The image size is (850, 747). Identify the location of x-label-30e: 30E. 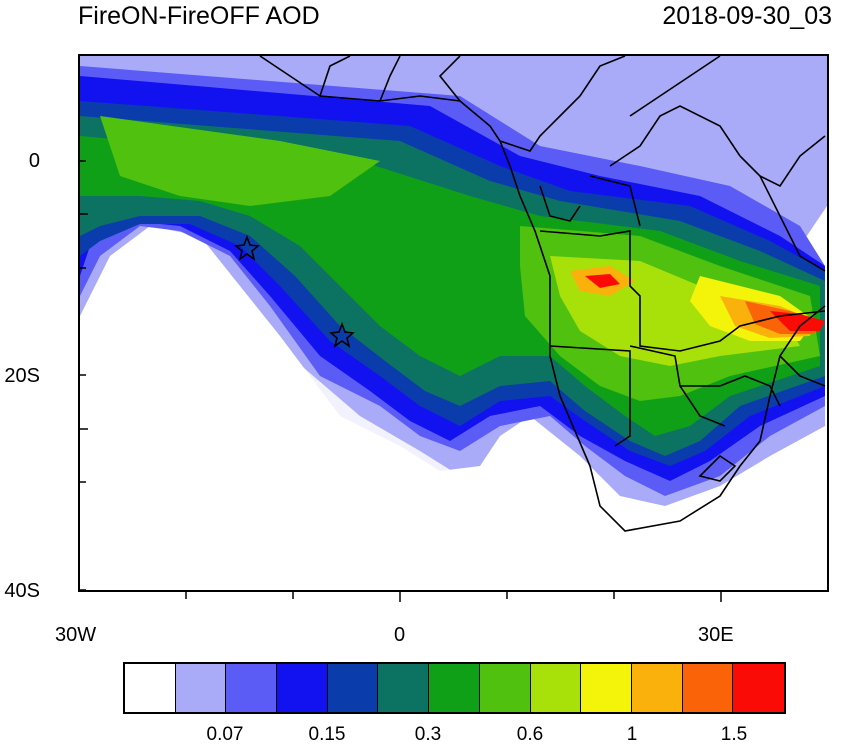
(716, 635).